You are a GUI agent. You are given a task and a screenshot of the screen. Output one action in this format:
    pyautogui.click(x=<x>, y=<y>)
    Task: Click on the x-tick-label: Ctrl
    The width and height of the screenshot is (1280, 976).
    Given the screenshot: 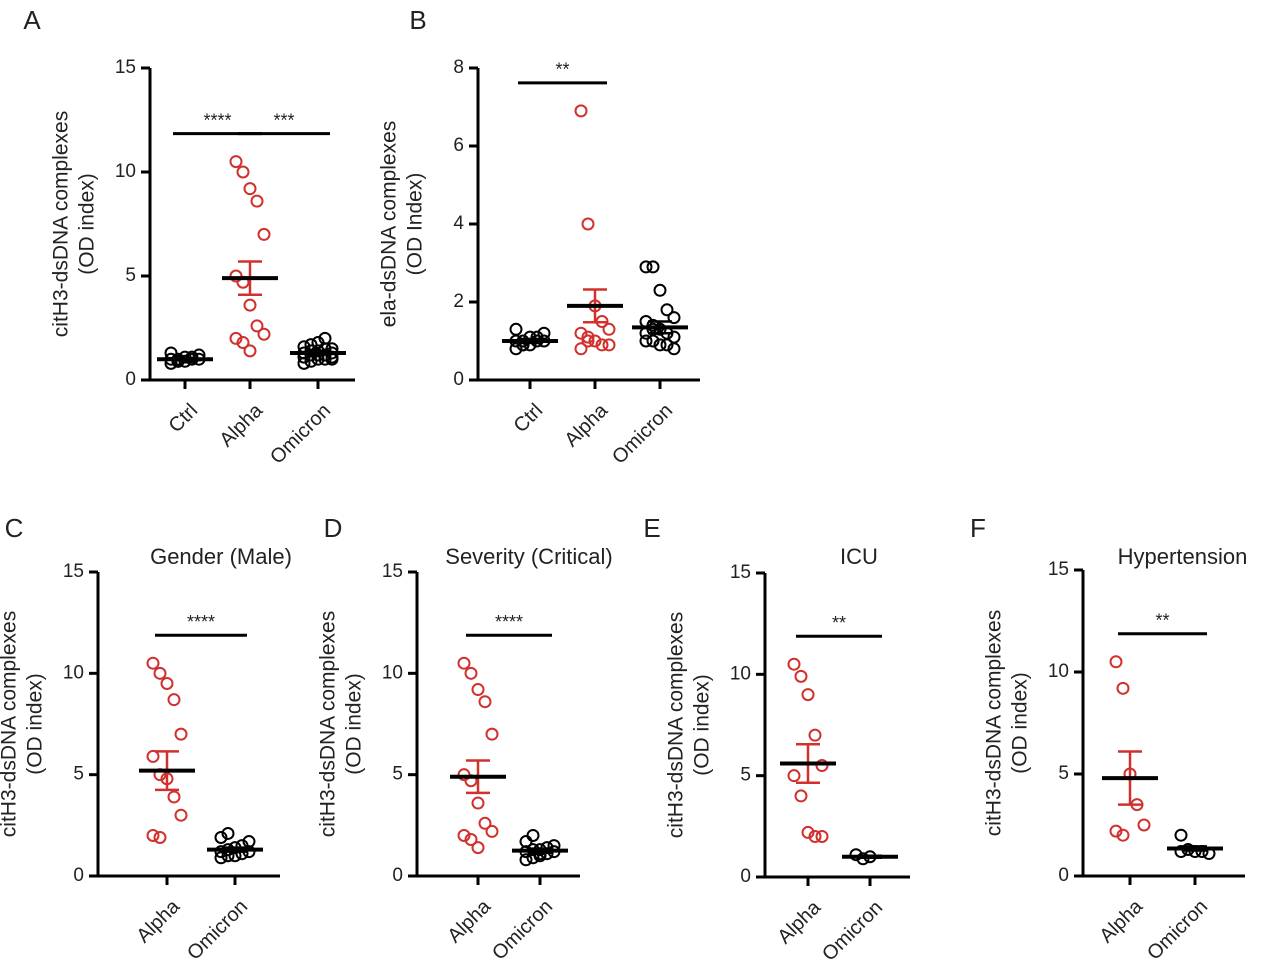 What is the action you would take?
    pyautogui.click(x=529, y=419)
    